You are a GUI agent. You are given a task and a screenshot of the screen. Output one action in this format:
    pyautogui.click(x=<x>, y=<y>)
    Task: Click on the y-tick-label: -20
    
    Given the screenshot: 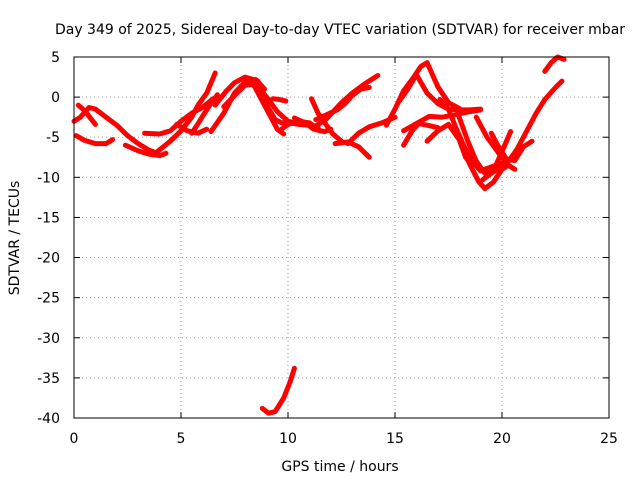 What is the action you would take?
    pyautogui.click(x=48, y=259)
    